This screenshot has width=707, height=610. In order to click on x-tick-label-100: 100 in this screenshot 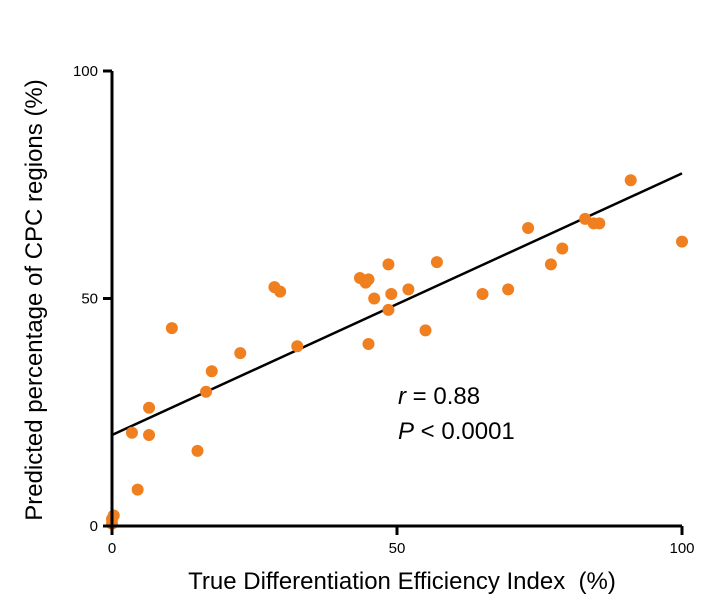, I will do `click(681, 548)`.